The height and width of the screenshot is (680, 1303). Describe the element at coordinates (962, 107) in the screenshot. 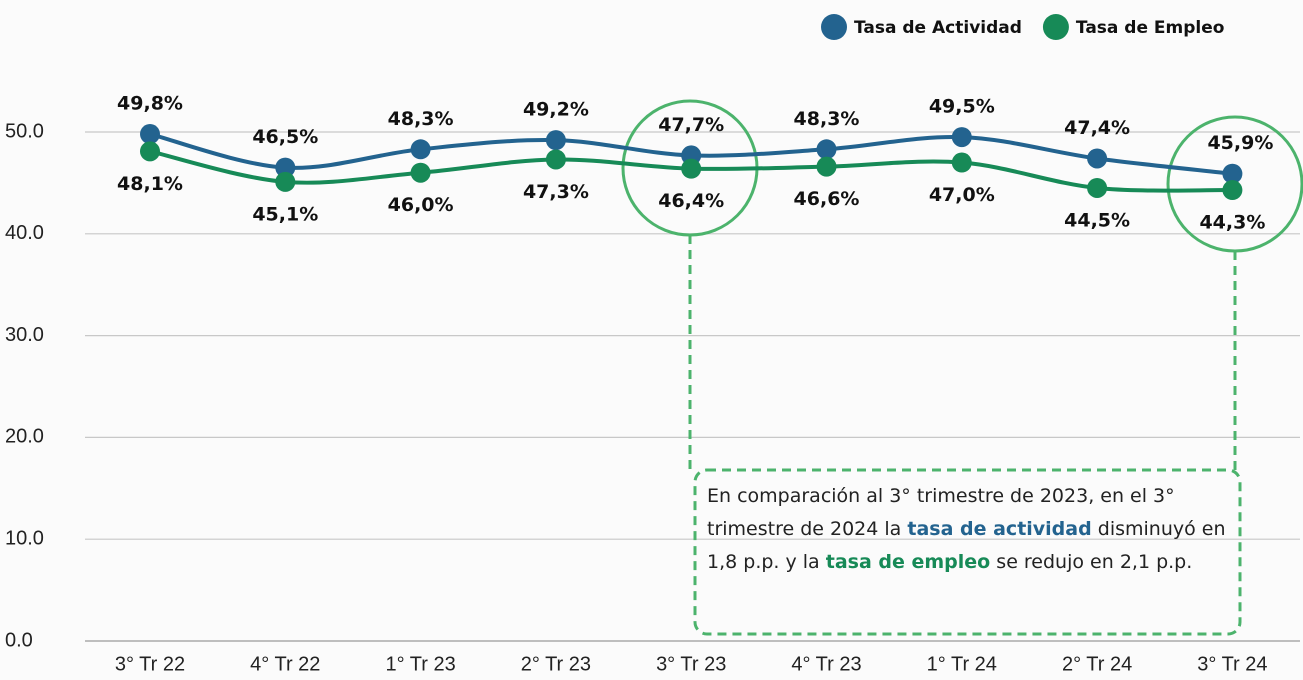

I see `data-label: 49,5%` at that location.